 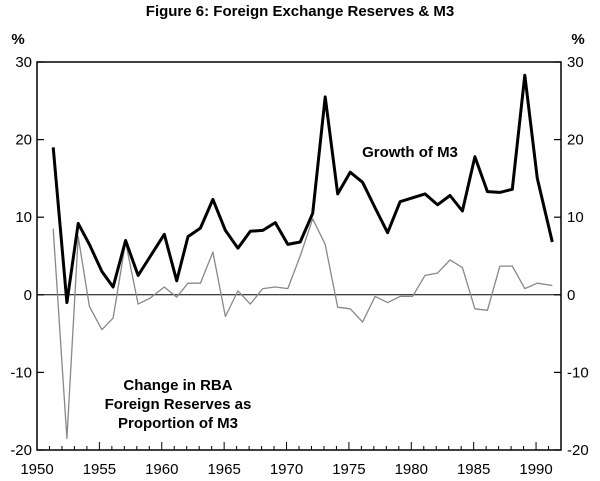 I want to click on left-tick-label: 20, so click(x=23, y=140).